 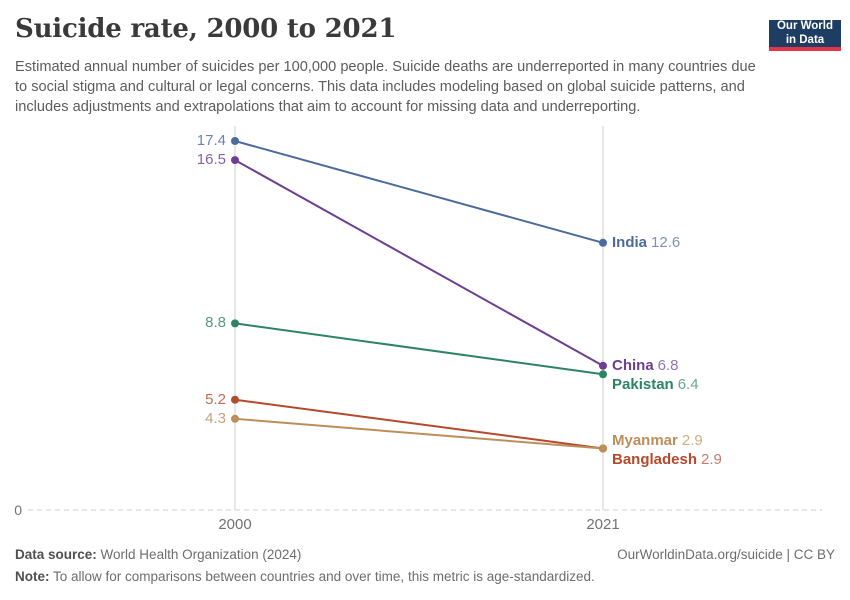 I want to click on series-dot-myanmar-2021, so click(x=603, y=448).